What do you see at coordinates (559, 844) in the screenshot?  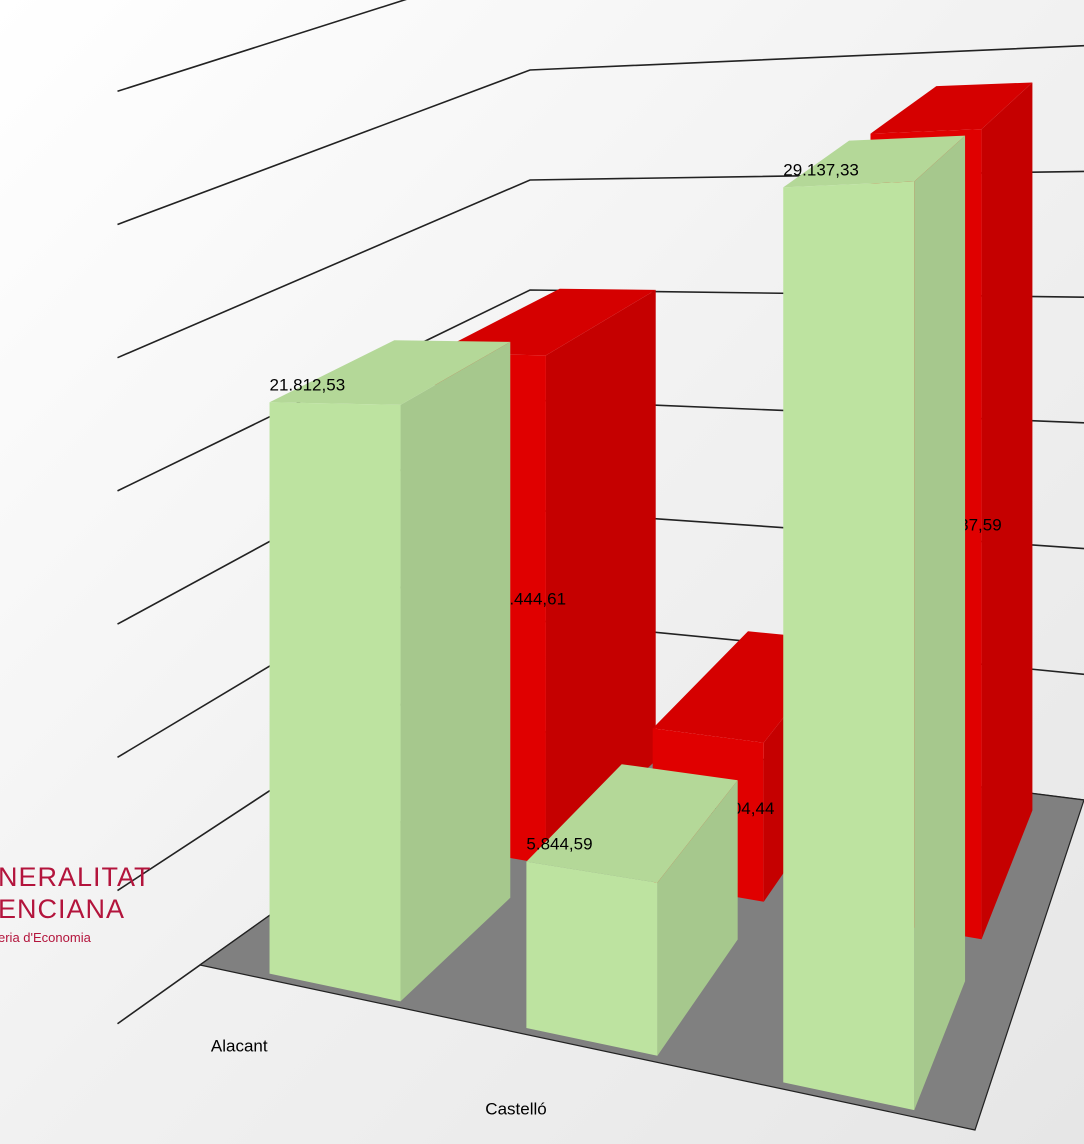 I see `value-label: 5.844,59` at bounding box center [559, 844].